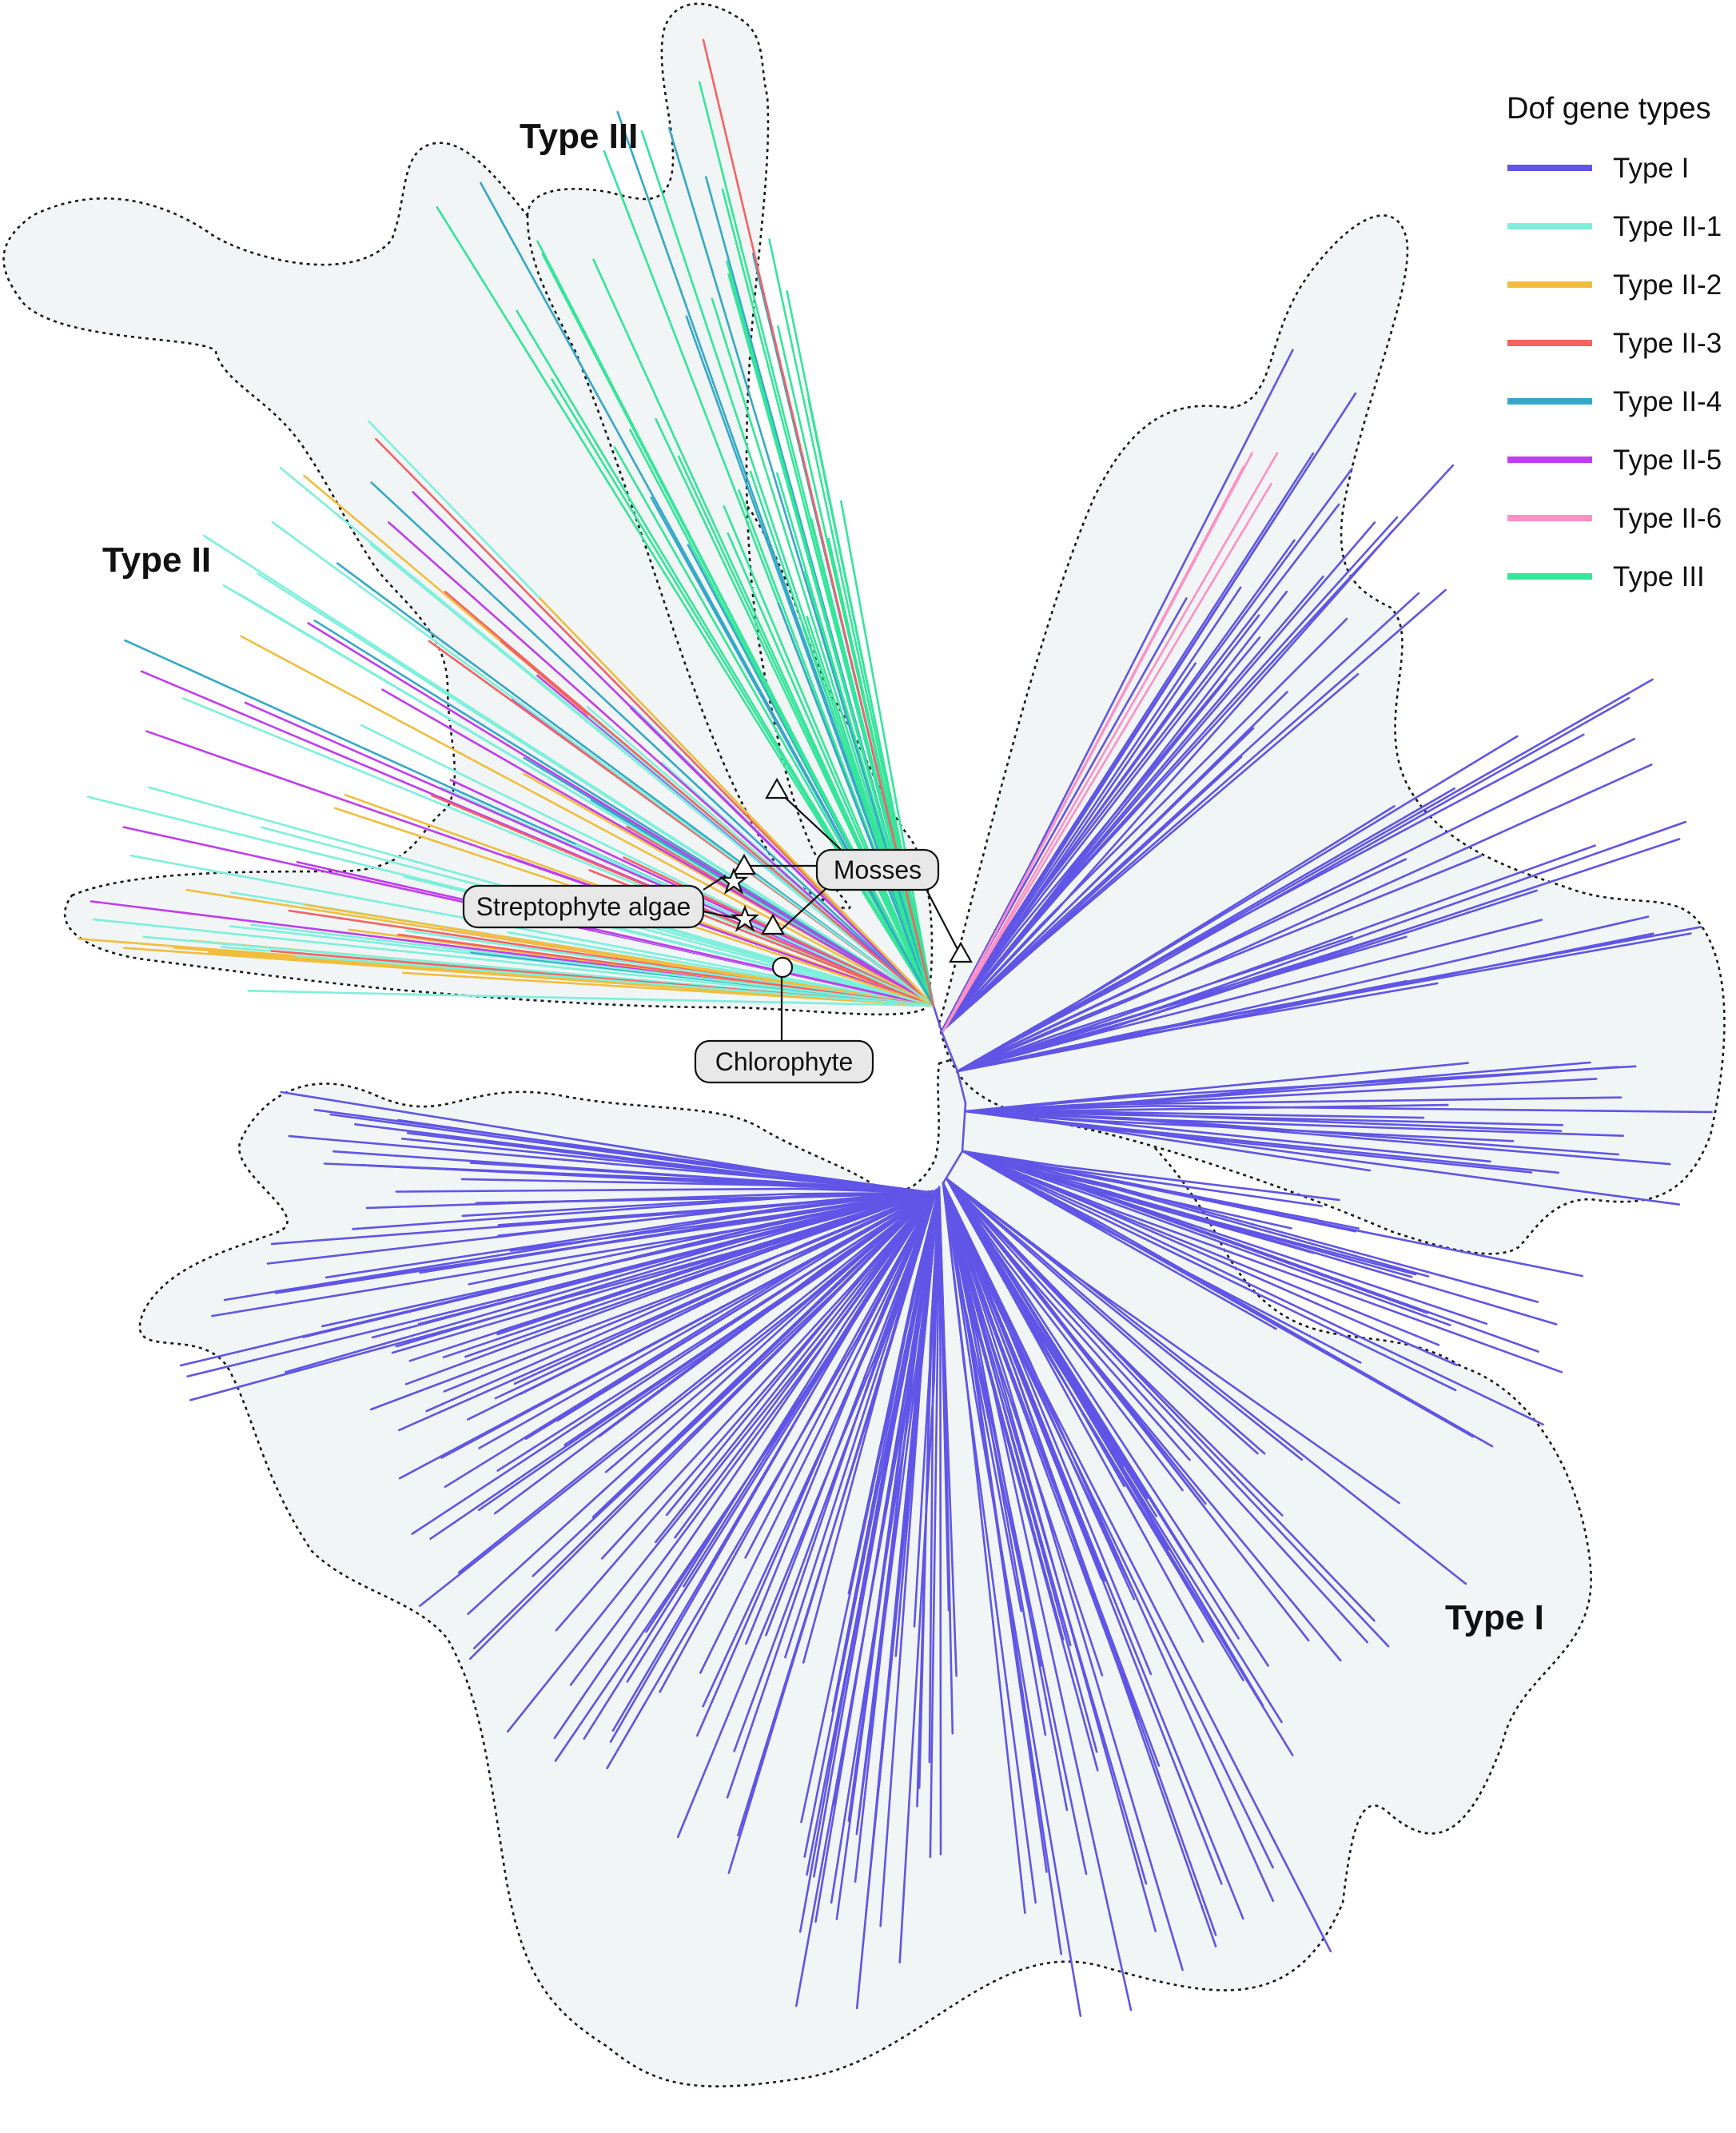  I want to click on triangle-icon, so click(852, 870).